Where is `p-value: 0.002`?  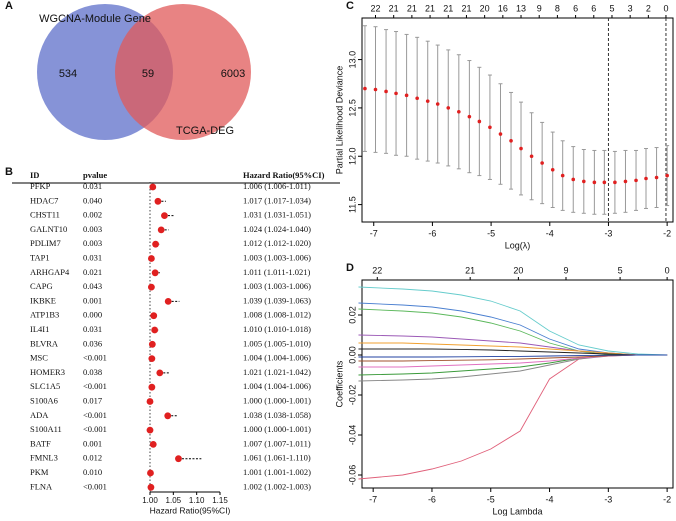 p-value: 0.002 is located at coordinates (92, 215).